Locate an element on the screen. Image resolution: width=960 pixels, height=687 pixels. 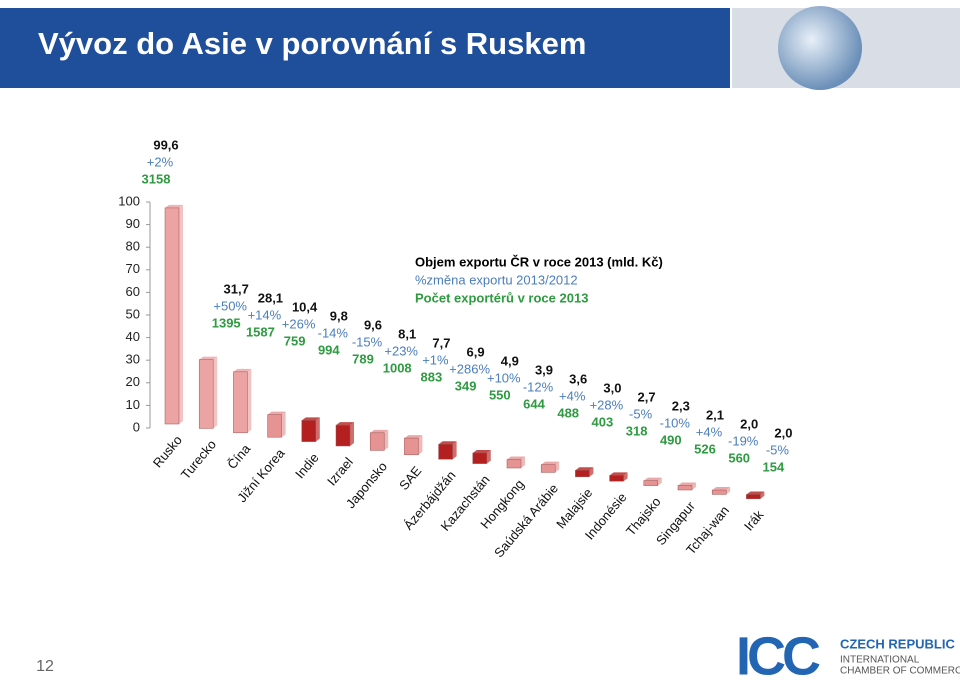
count-label: 526 is located at coordinates (705, 448).